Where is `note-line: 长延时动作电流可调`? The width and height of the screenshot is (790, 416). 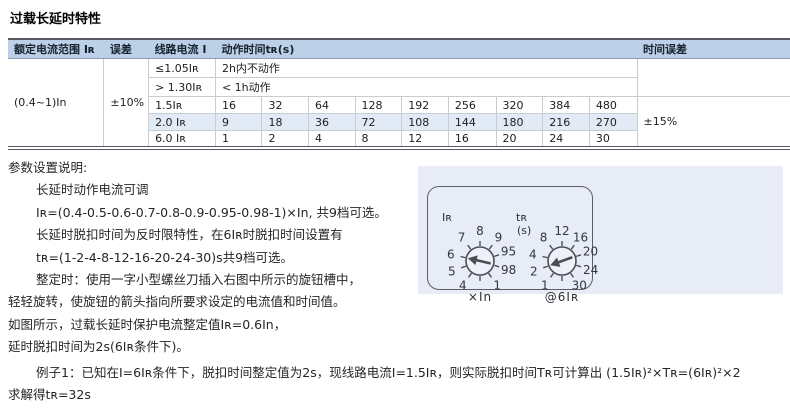 note-line: 长延时动作电流可调 is located at coordinates (92, 190).